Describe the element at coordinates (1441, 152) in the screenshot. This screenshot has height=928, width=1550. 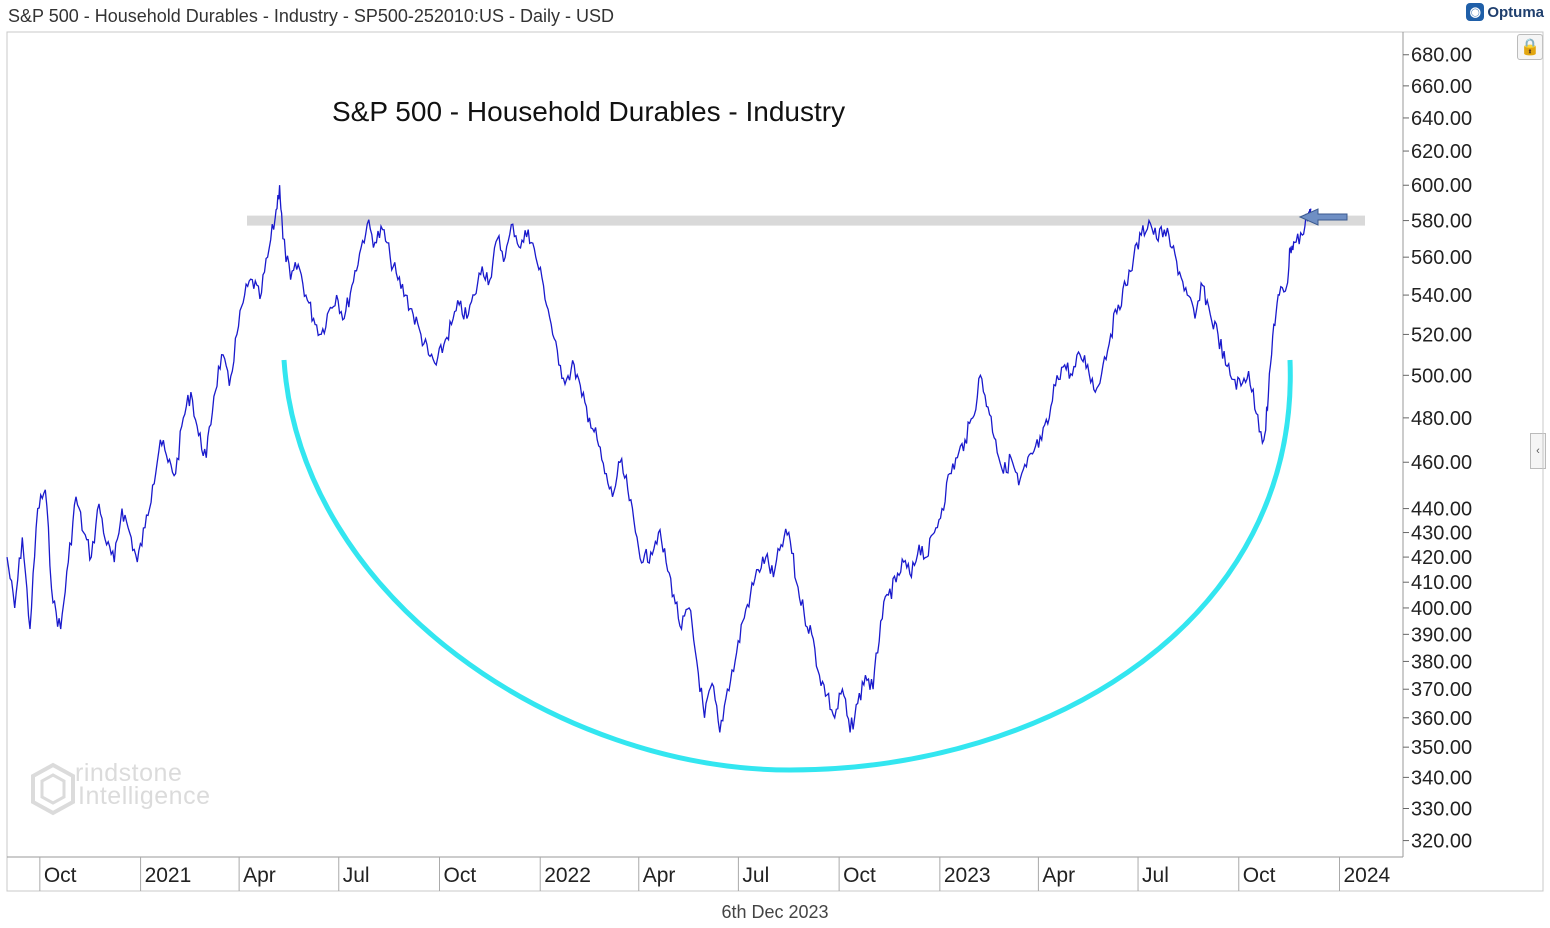
I see `y-tick-label: 620.00` at that location.